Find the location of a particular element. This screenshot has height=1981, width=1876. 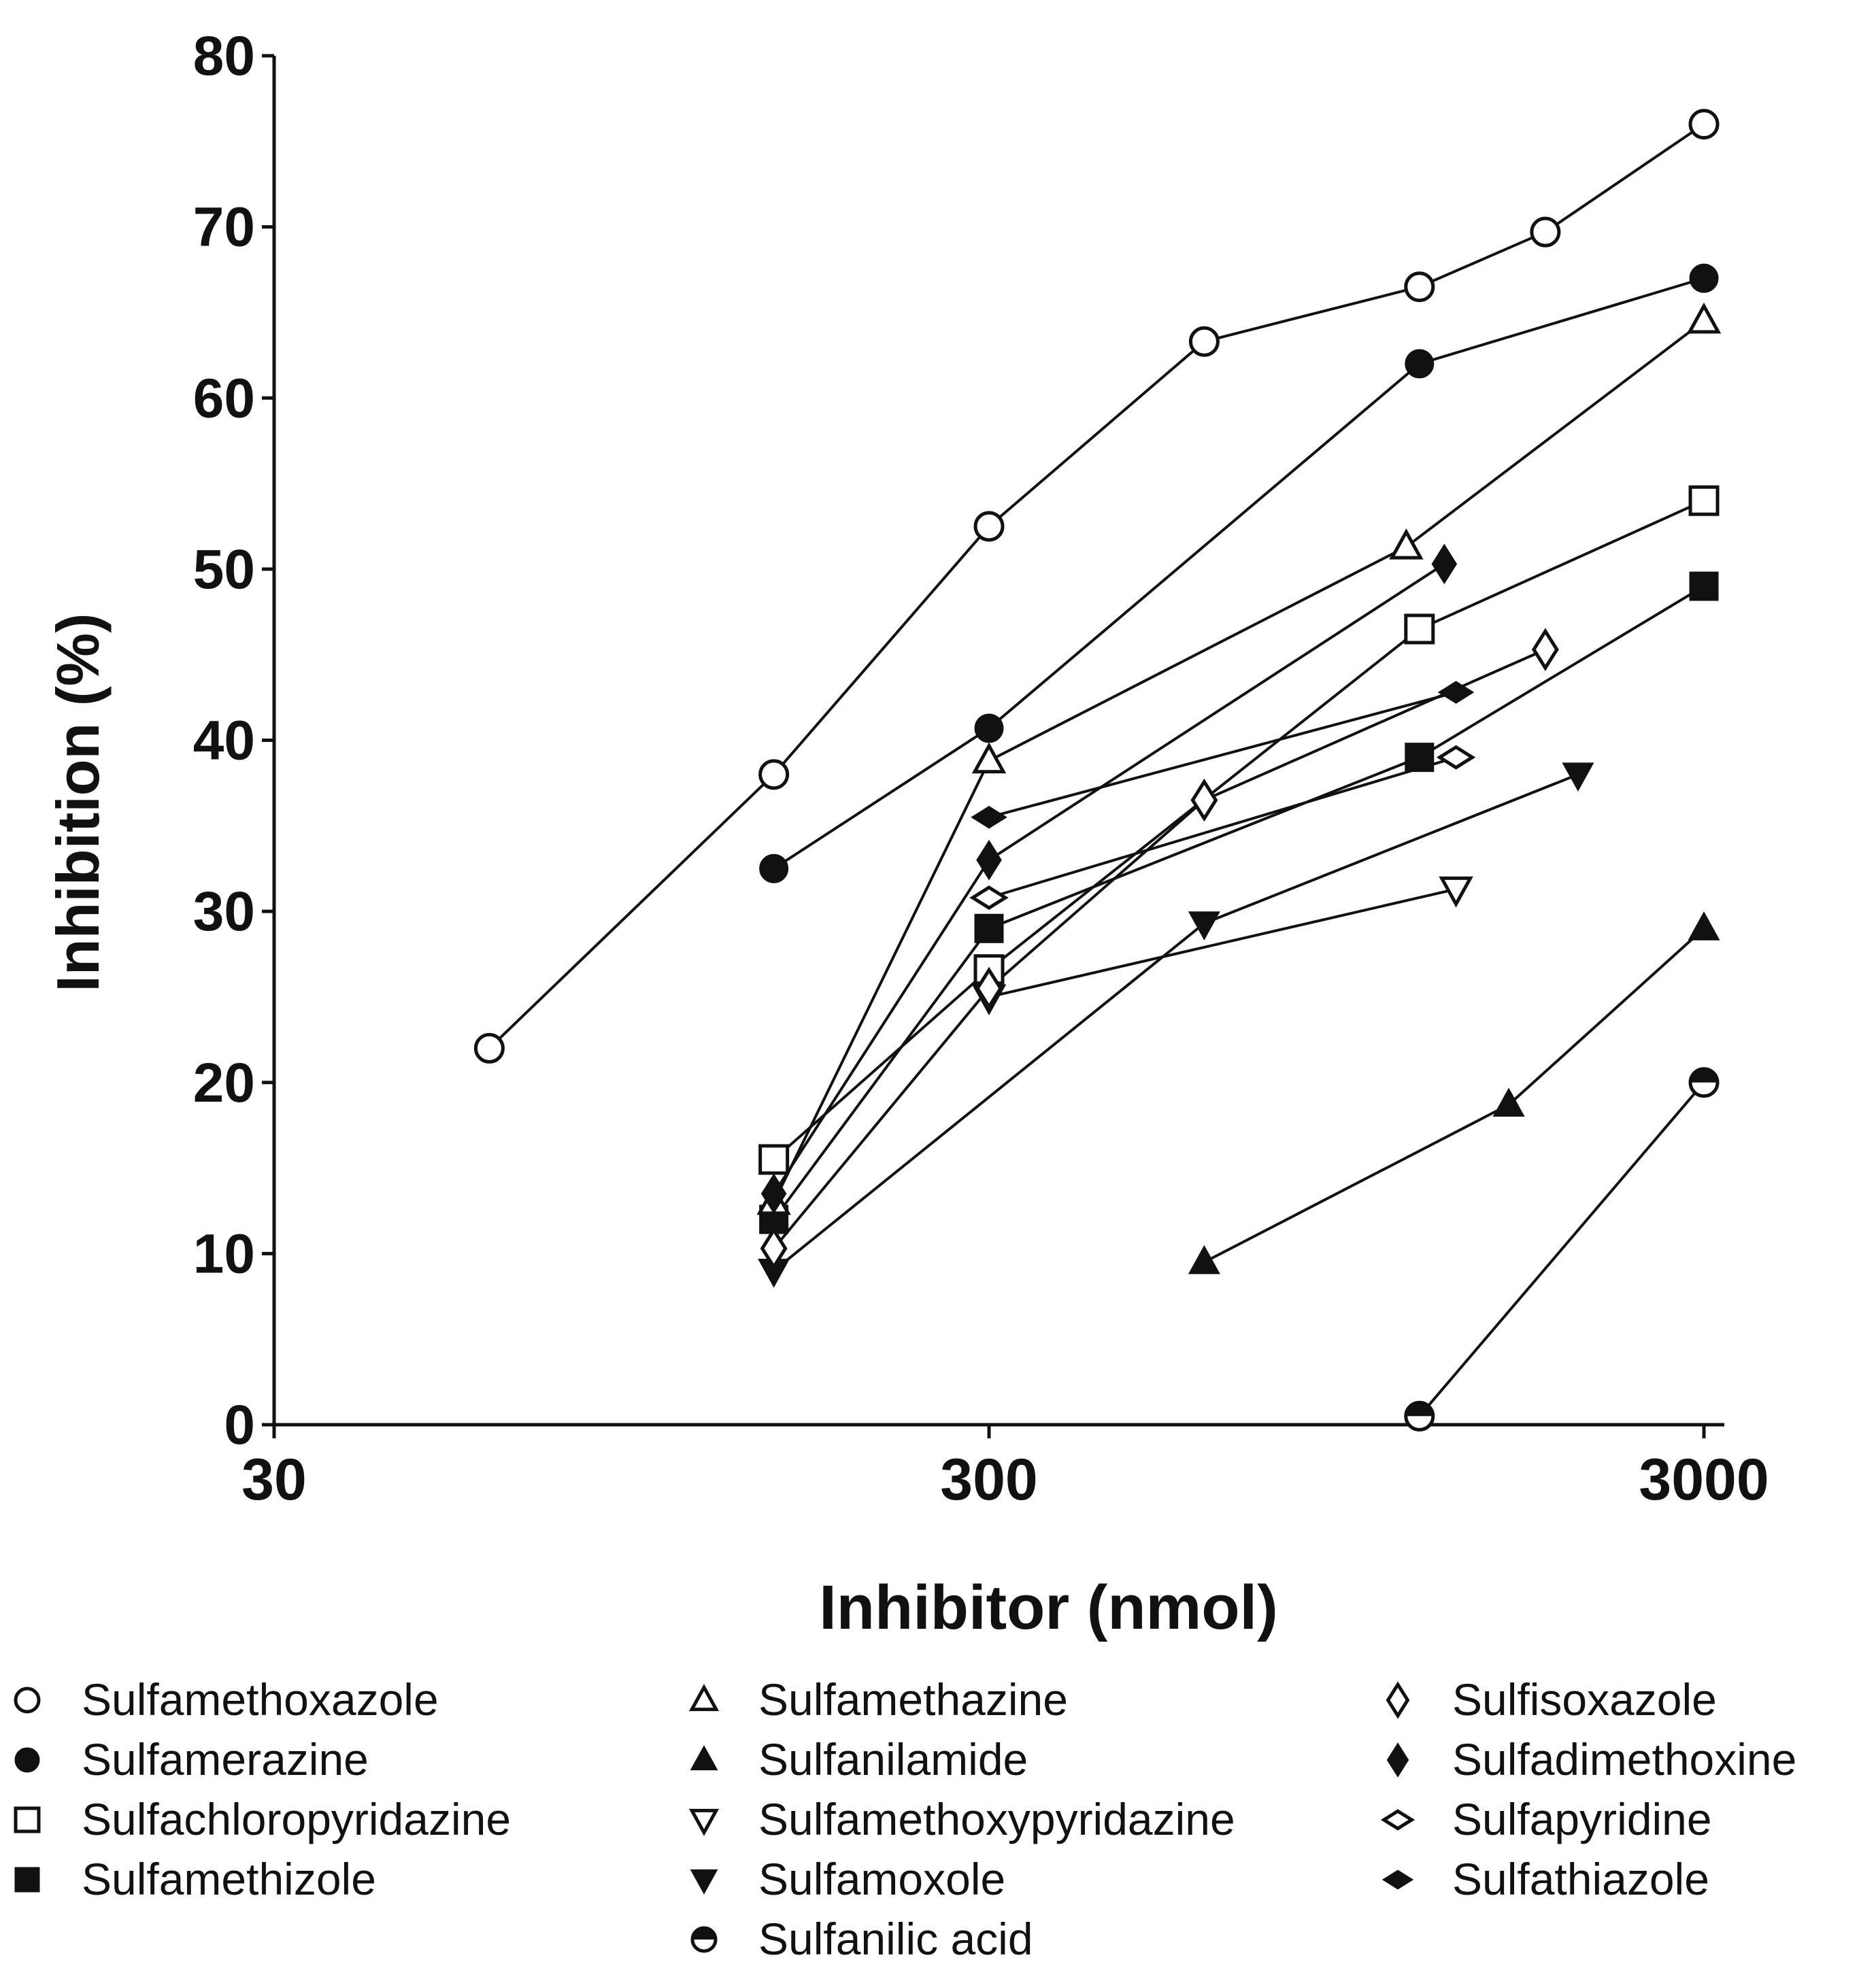

legend-label: Sulfamethazine is located at coordinates (913, 1699).